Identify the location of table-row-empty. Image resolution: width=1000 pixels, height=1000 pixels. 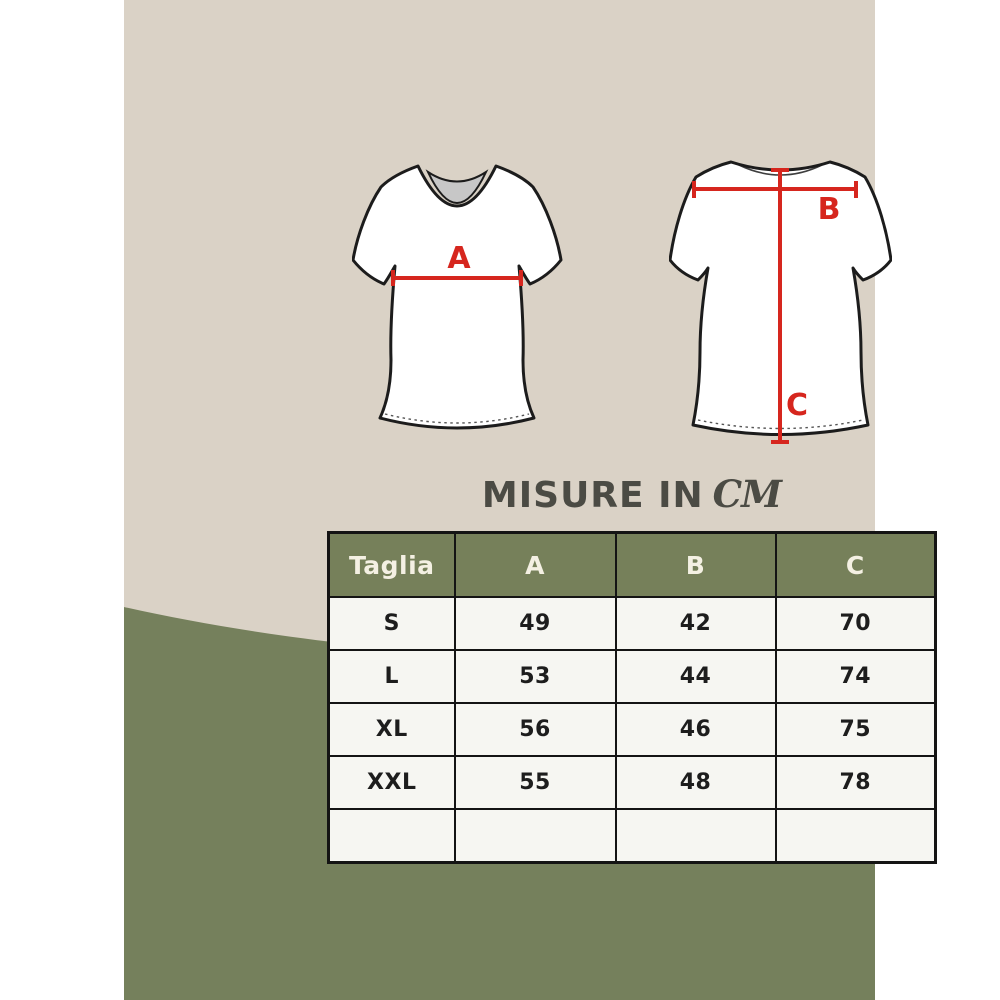
(632, 836).